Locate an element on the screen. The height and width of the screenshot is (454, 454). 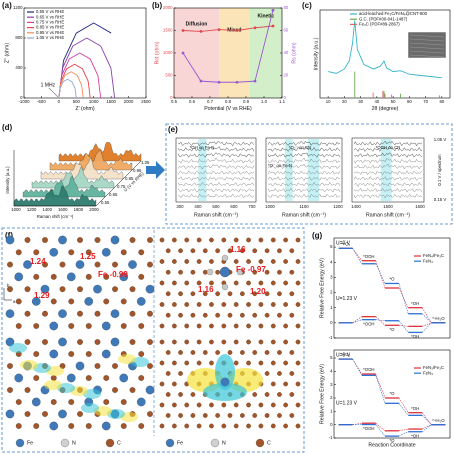
y-tick-label: 20 is located at coordinates (286, 75).